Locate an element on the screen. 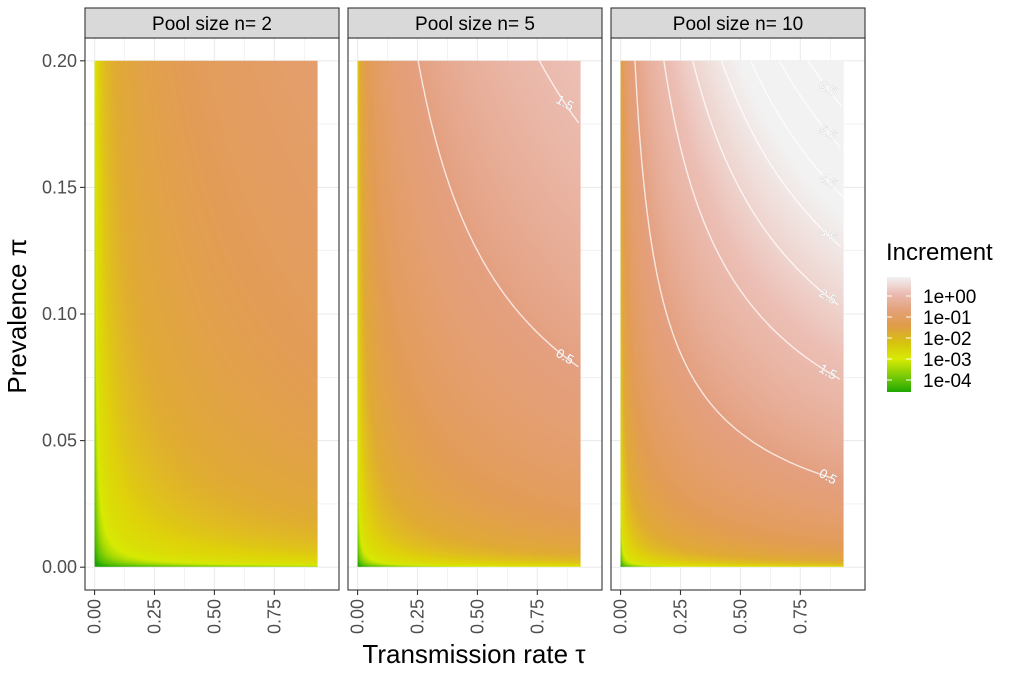 The height and width of the screenshot is (676, 1020). facet-strip-label: Pool size n= 10 is located at coordinates (738, 24).